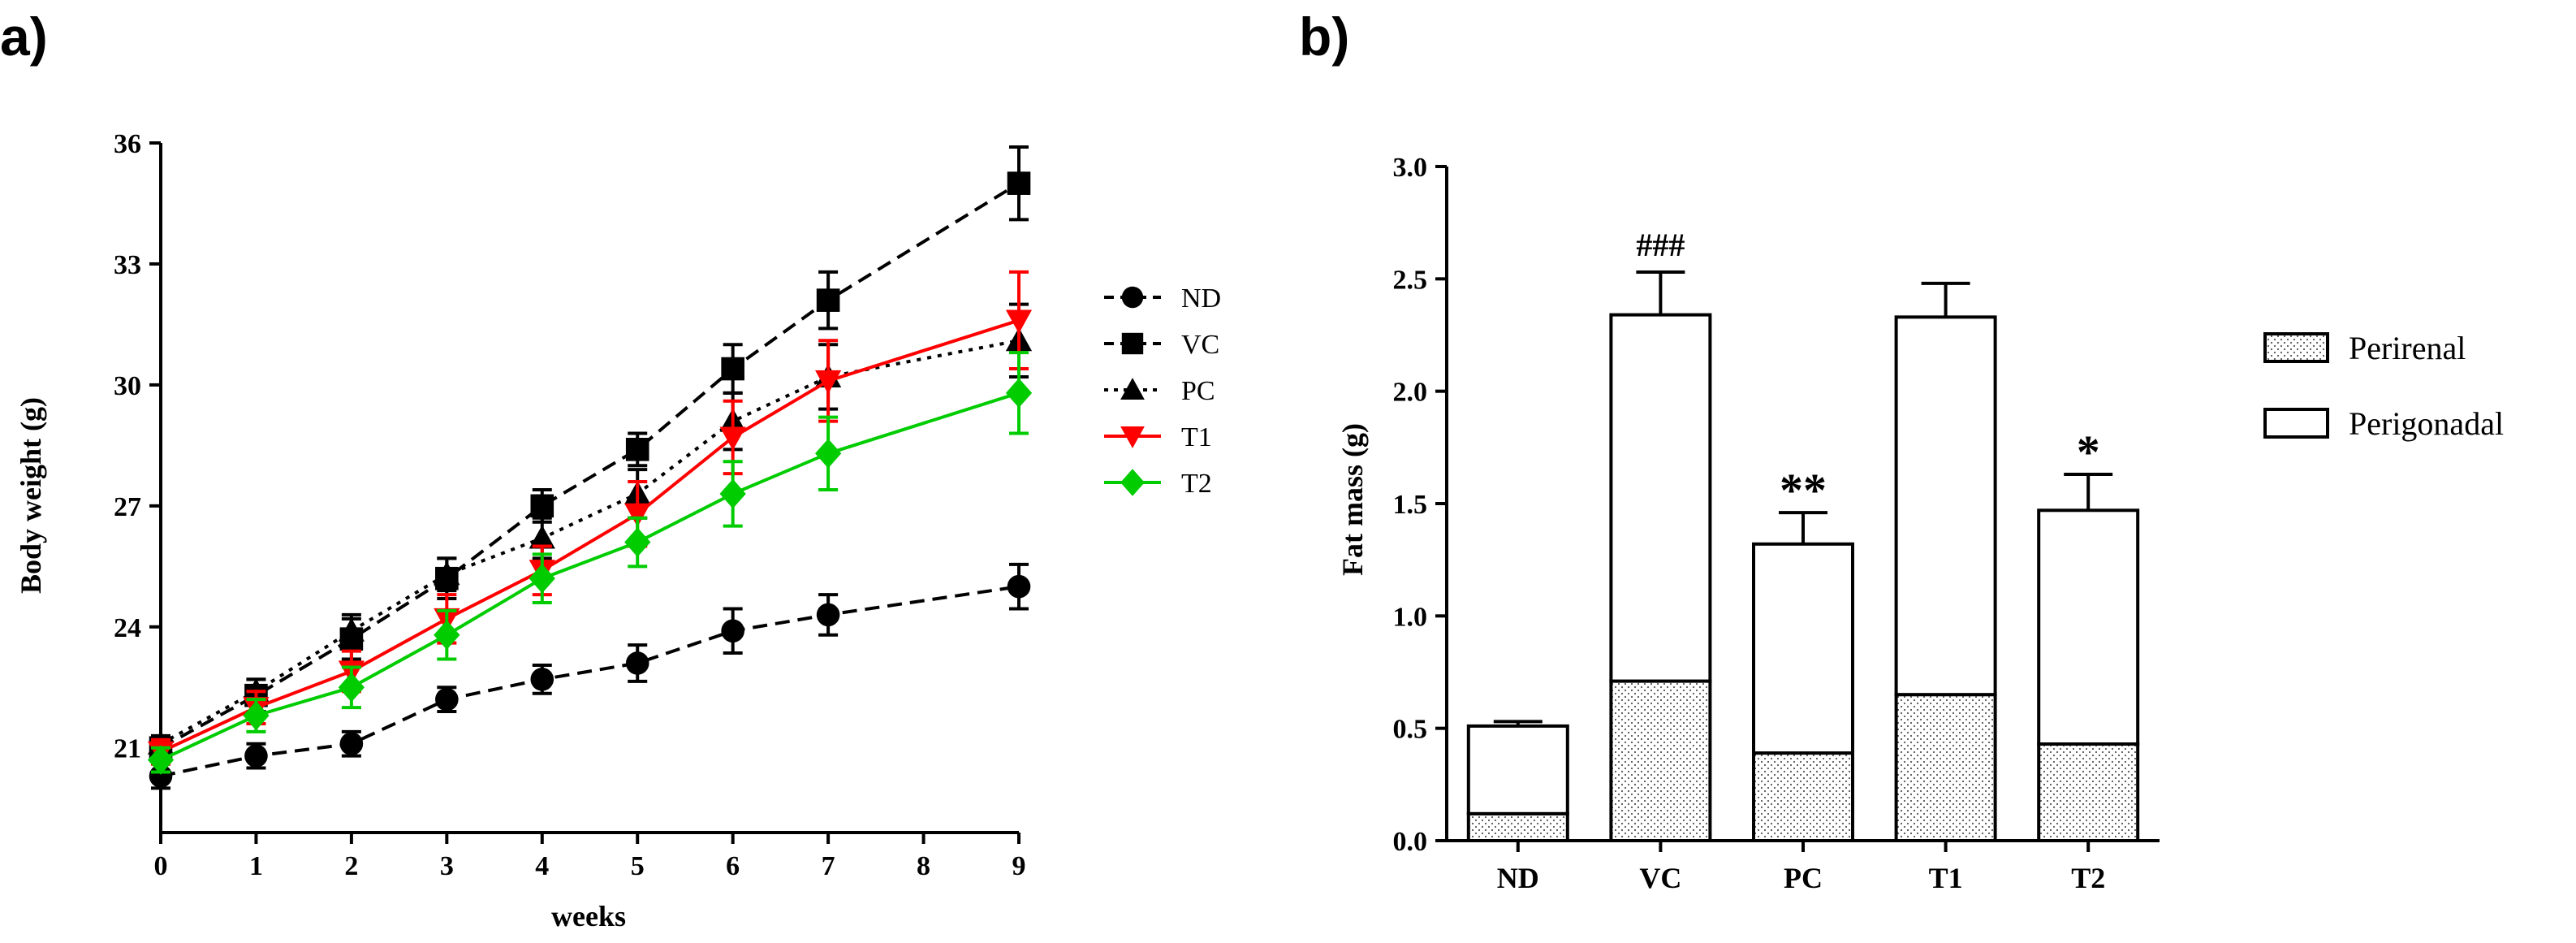 This screenshot has height=943, width=2576. I want to click on bar-perigonadal-t1, so click(1945, 506).